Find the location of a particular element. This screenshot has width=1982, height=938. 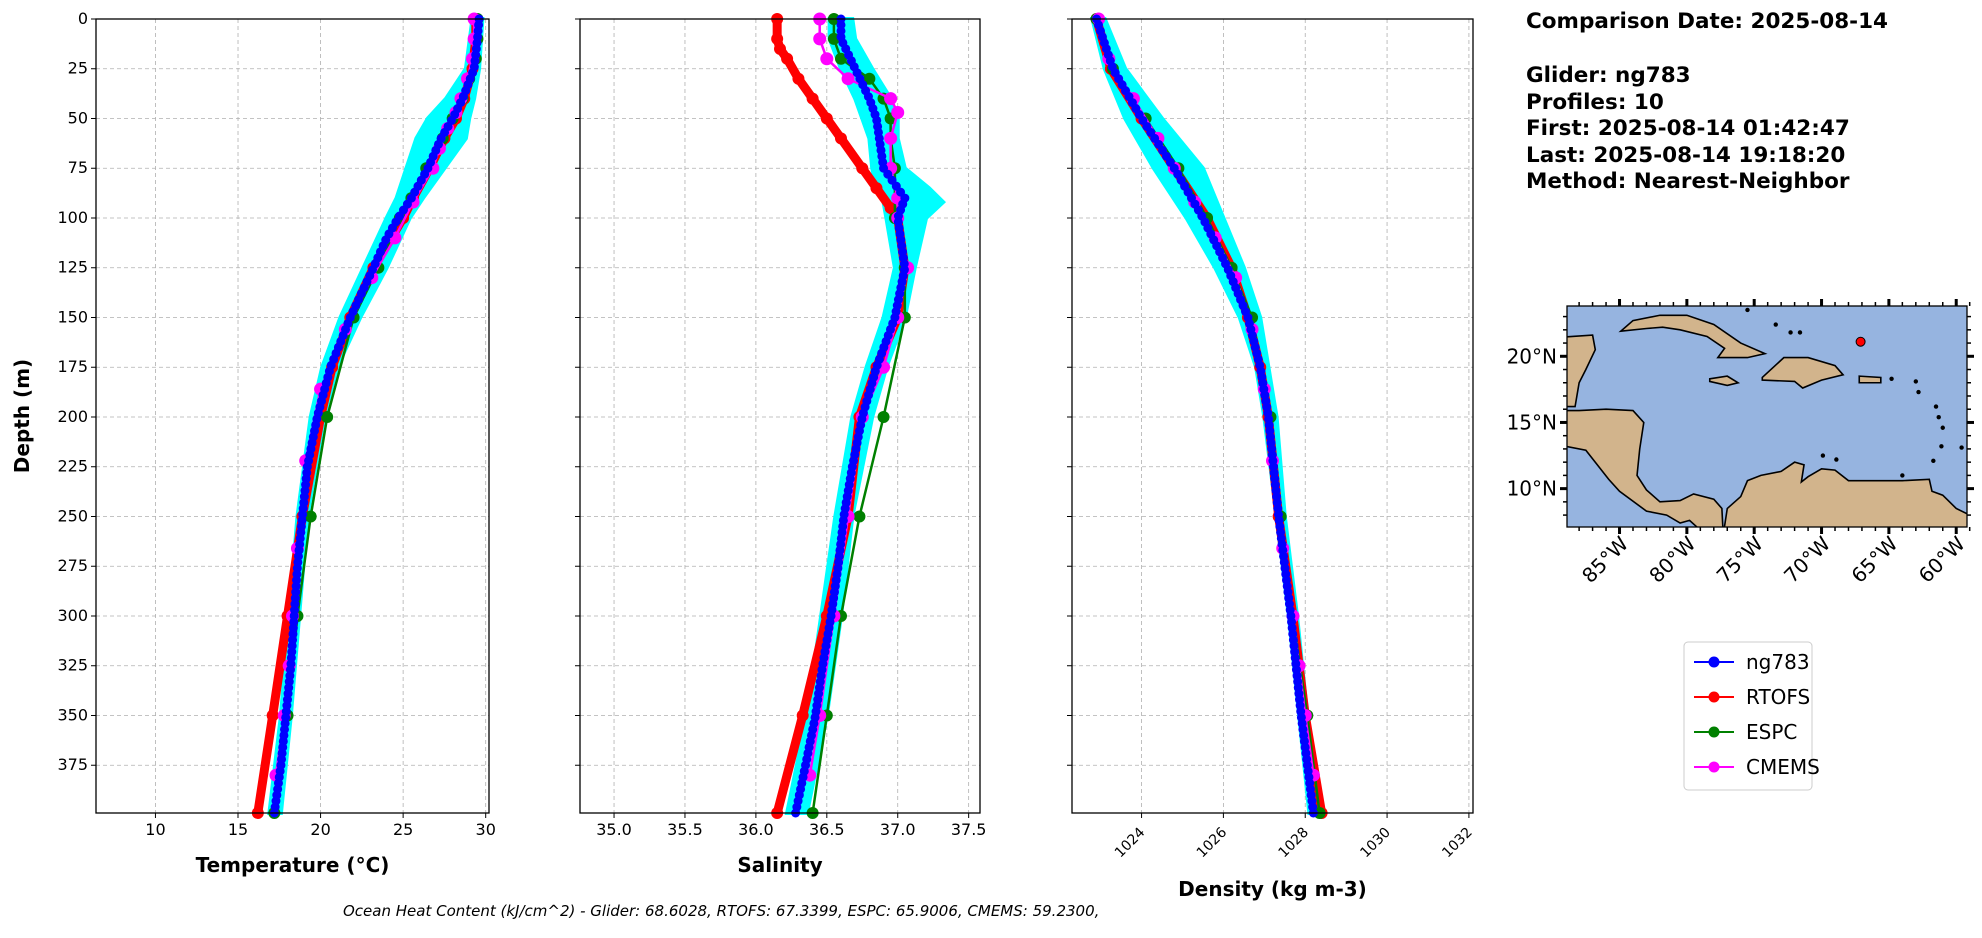

y-tick-label: 325 is located at coordinates (72, 665).